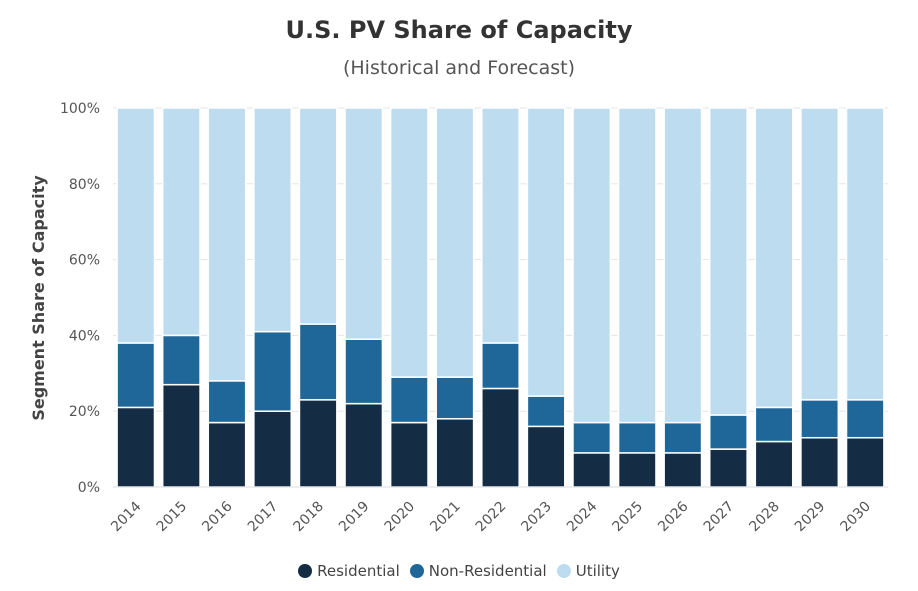 This screenshot has width=918, height=591. I want to click on legend-item-utility: Utility, so click(588, 571).